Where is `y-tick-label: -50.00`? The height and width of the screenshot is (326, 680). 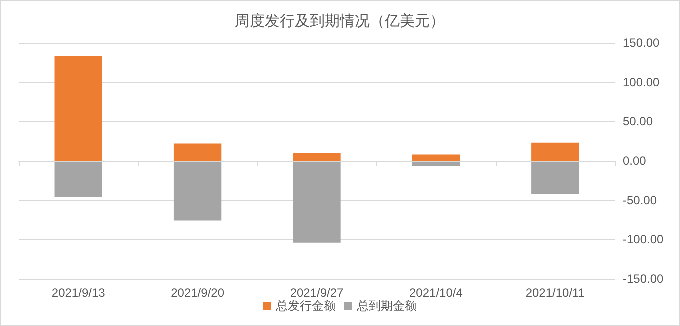
y-tick-label: -50.00 is located at coordinates (640, 200).